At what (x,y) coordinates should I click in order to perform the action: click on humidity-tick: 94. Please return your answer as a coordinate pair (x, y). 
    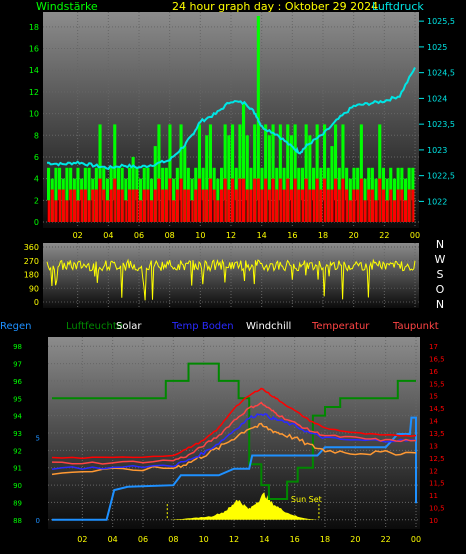
    Looking at the image, I should click on (17, 417).